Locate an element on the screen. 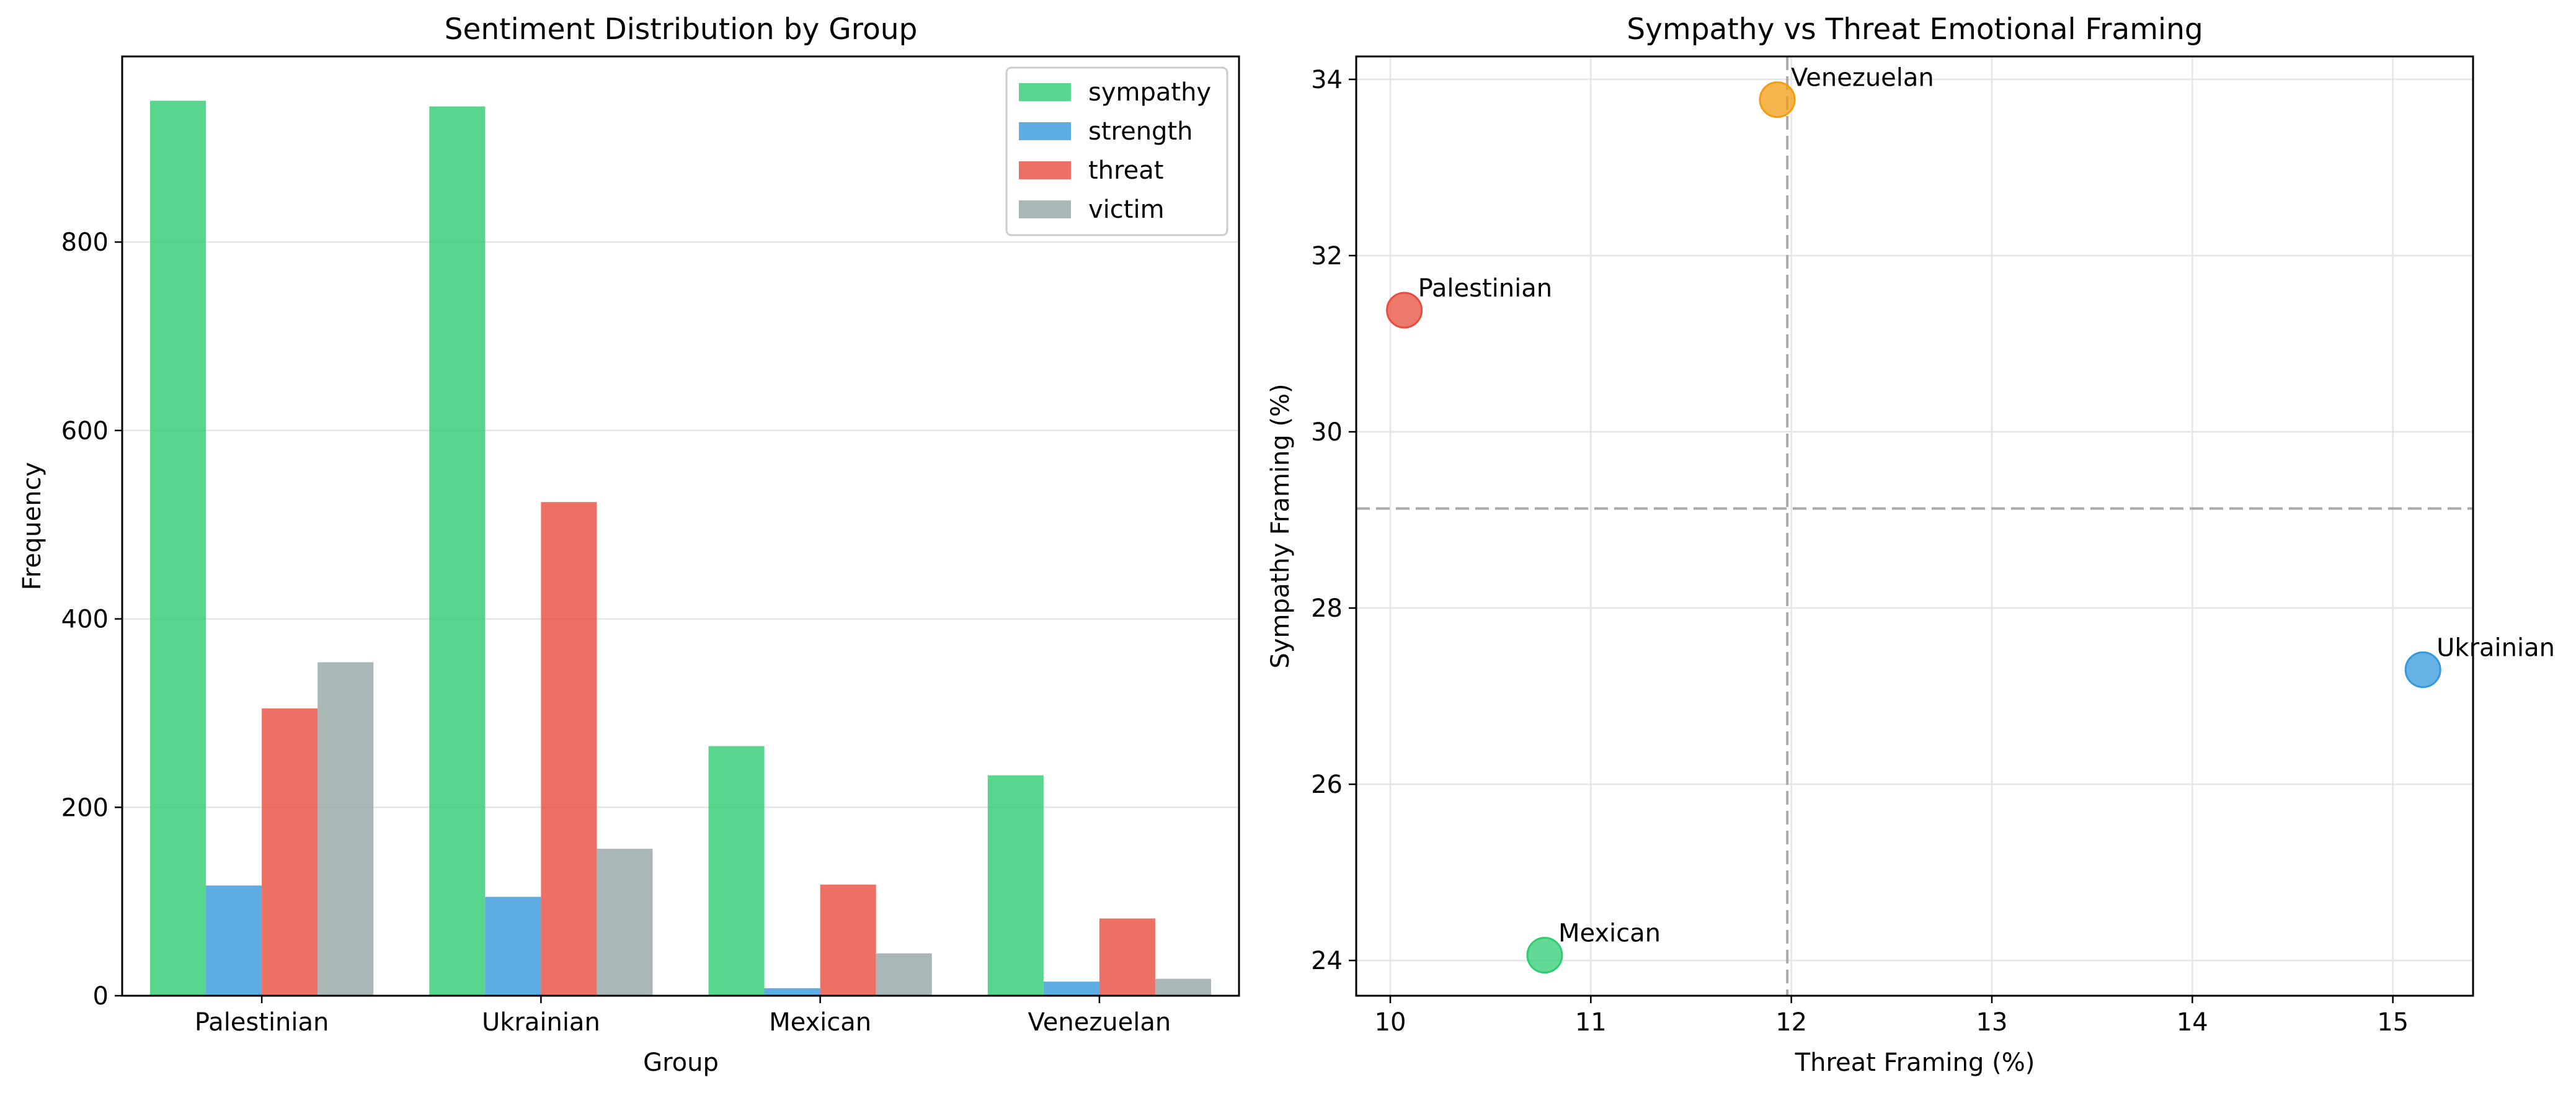 The height and width of the screenshot is (1095, 2576). bar-strength-ukrainian is located at coordinates (513, 946).